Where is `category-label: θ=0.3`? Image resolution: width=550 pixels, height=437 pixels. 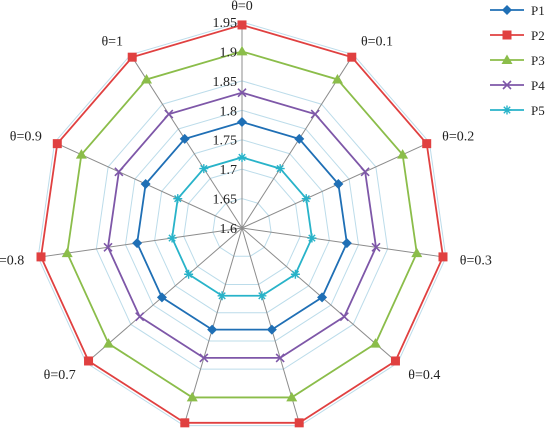 category-label: θ=0.3 is located at coordinates (476, 261).